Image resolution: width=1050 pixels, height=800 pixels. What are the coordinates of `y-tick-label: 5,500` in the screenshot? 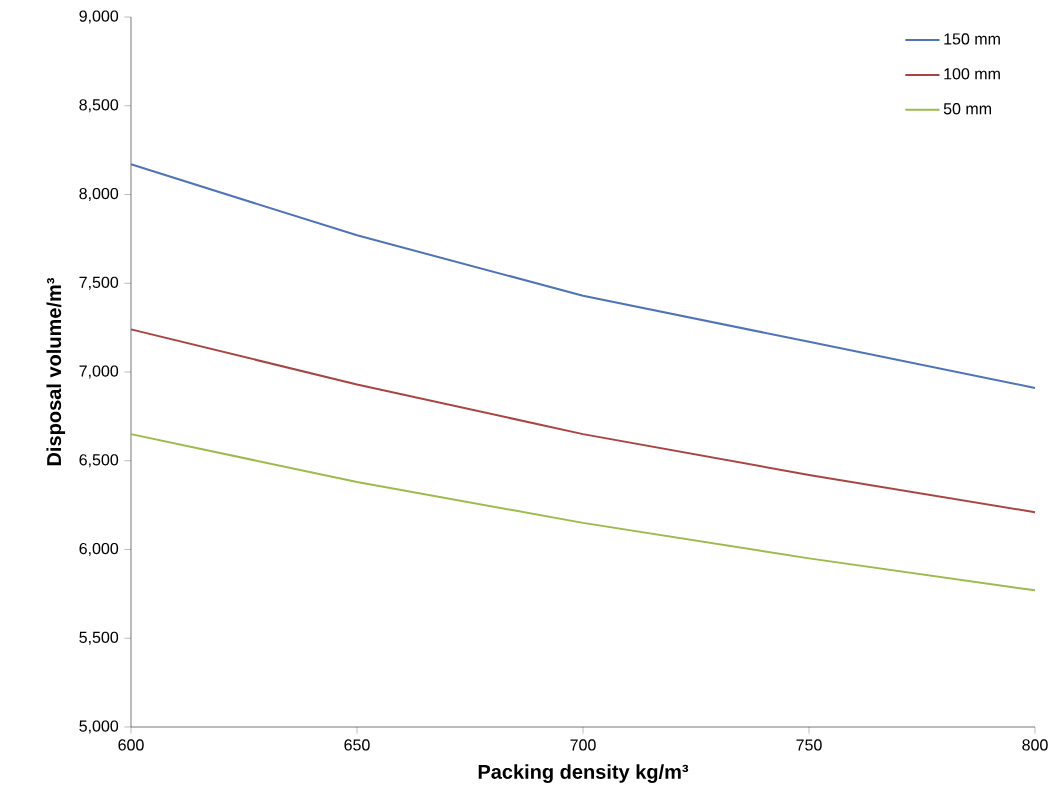 It's located at (99, 638).